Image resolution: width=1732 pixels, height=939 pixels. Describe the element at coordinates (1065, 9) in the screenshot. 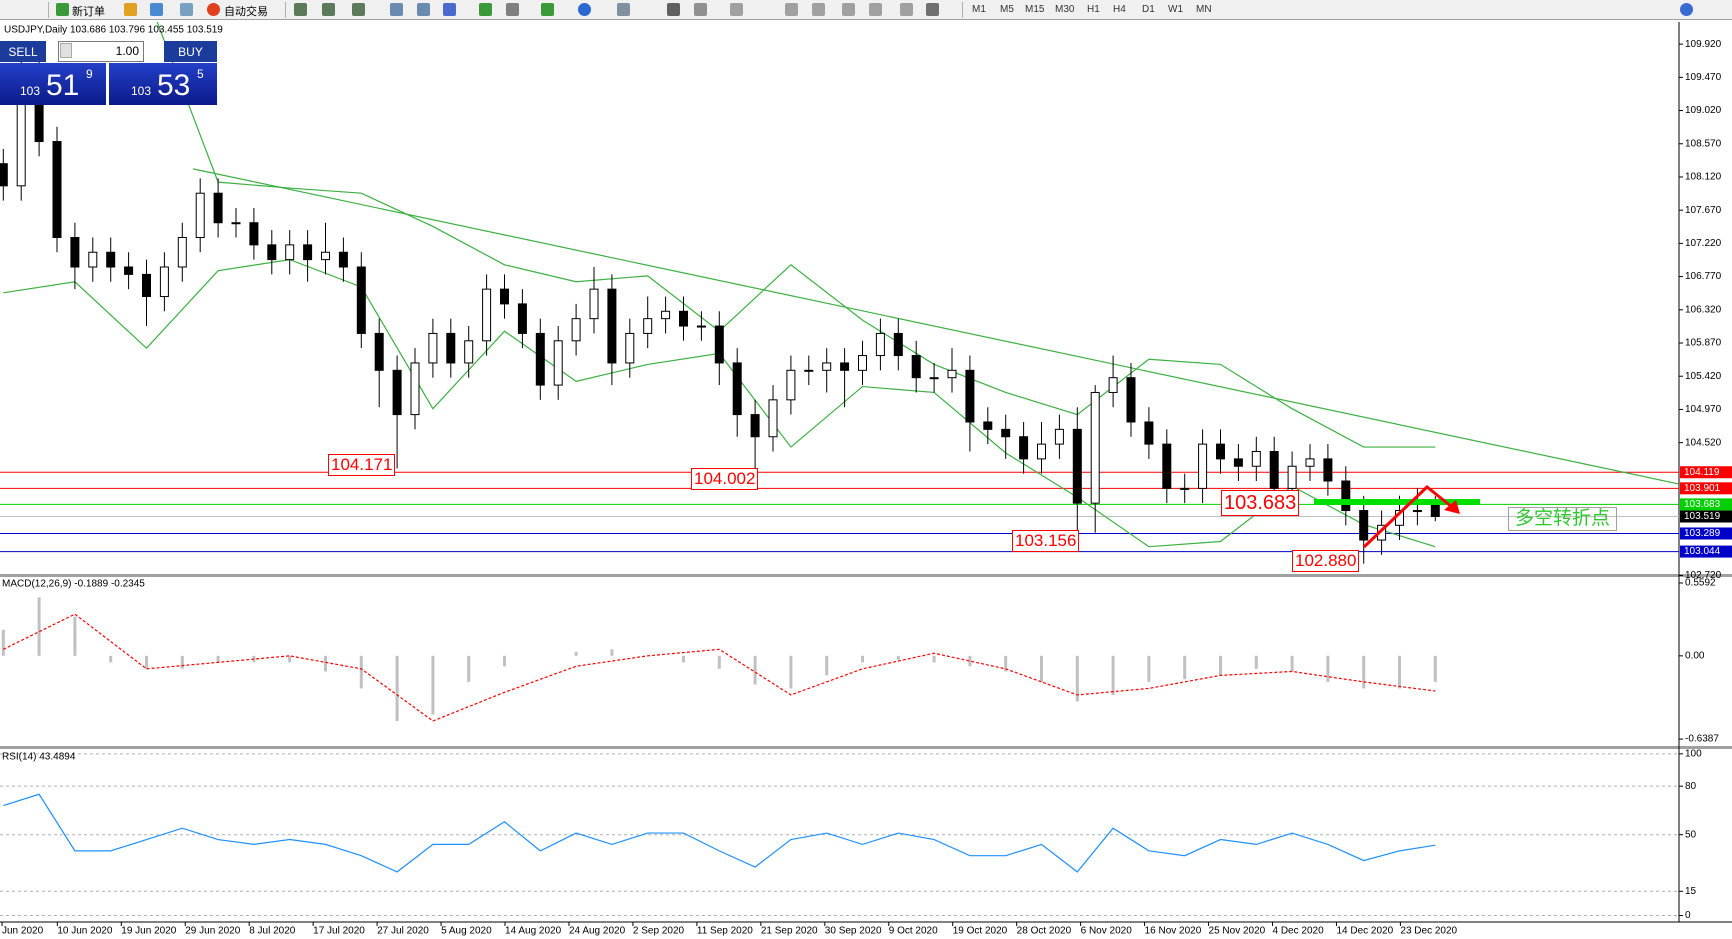

I see `timeframe: M30` at that location.